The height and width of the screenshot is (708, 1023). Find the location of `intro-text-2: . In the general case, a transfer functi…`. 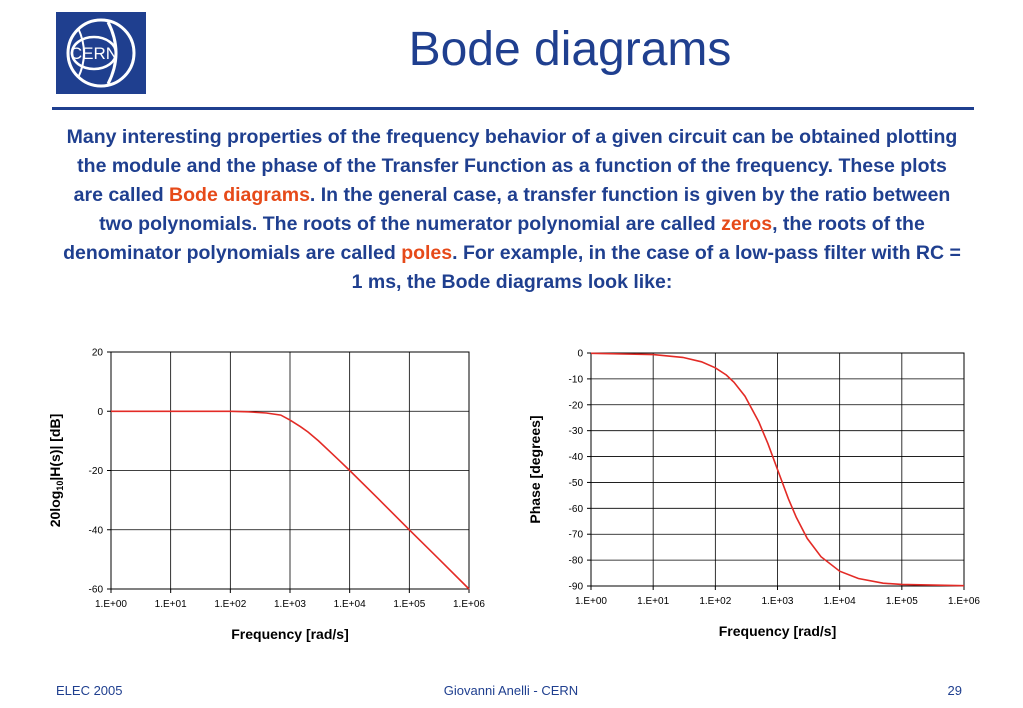

intro-text-2: . In the general case, a transfer functi… is located at coordinates (525, 209).